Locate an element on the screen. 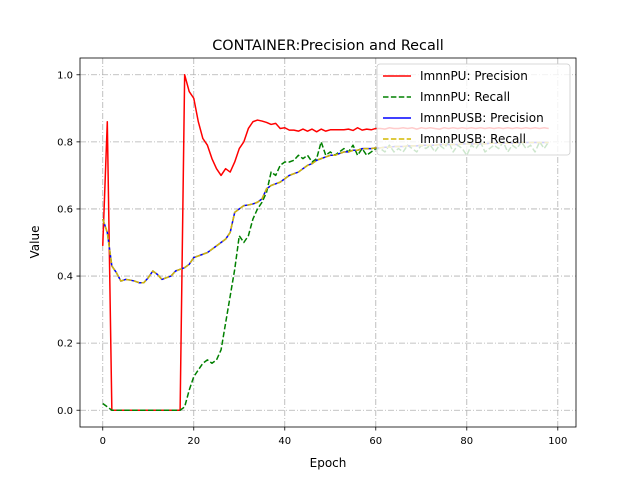 The image size is (640, 480). x-tick-label: 40 is located at coordinates (284, 441).